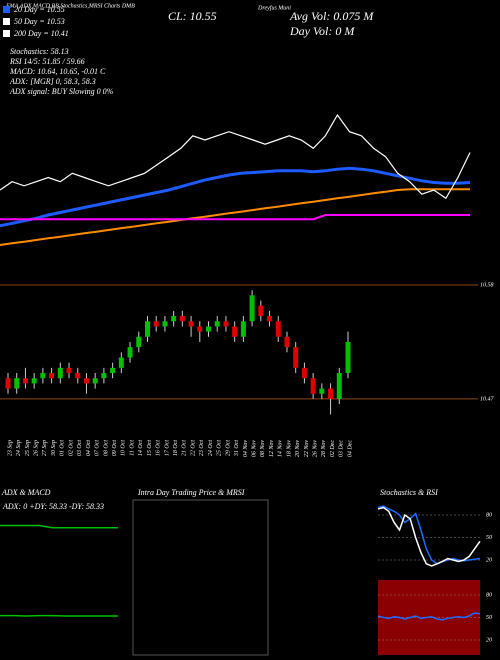 This screenshot has width=500, height=660. Describe the element at coordinates (88, 448) in the screenshot. I see `x-tick-label: 04 Oct` at that location.